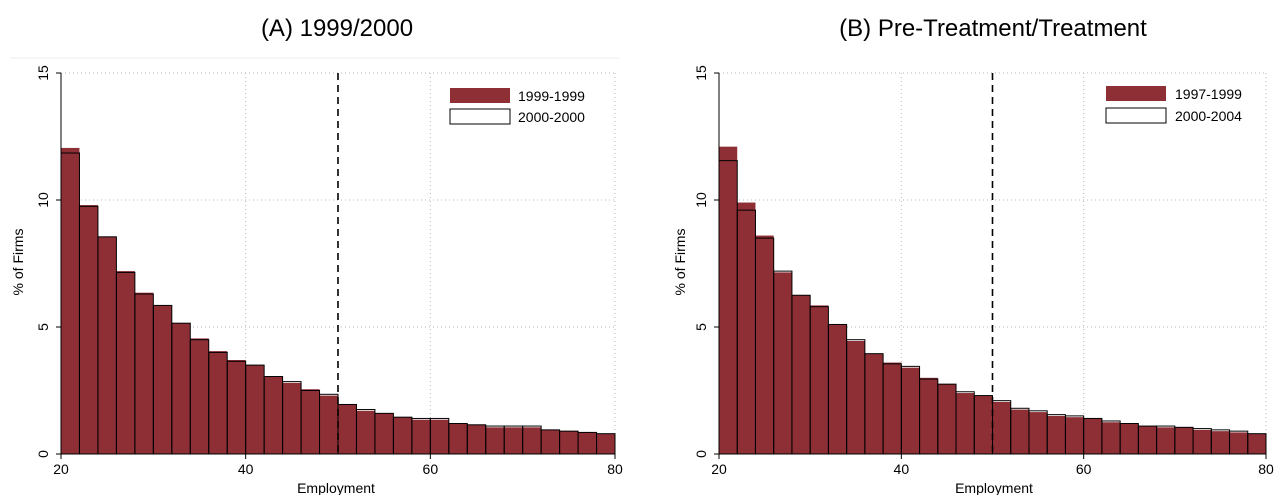 This screenshot has height=495, width=1278. Describe the element at coordinates (517, 106) in the screenshot. I see `panel-a-legend: 1999-1999 2000-2000` at that location.